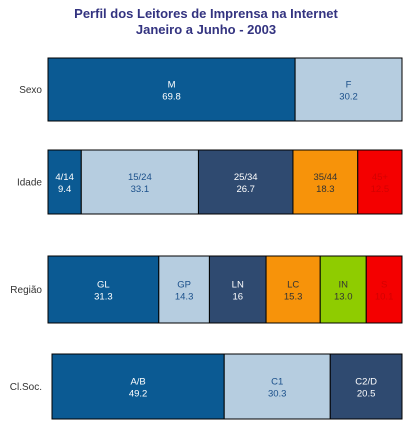  I want to click on data-label: 16, so click(237, 297).